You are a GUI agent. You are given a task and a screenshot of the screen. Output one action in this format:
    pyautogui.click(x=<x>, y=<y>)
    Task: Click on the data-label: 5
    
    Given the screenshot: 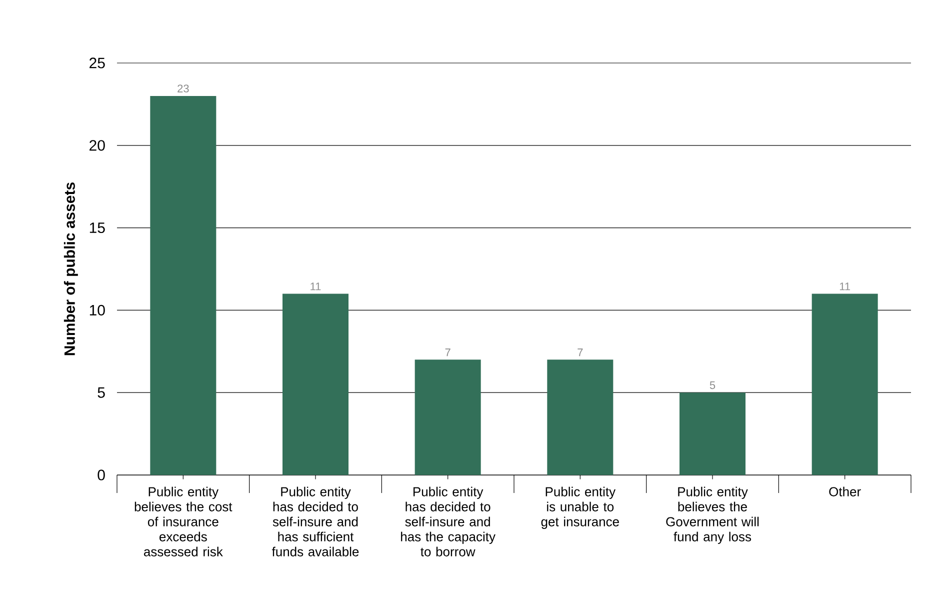 What is the action you would take?
    pyautogui.click(x=713, y=385)
    